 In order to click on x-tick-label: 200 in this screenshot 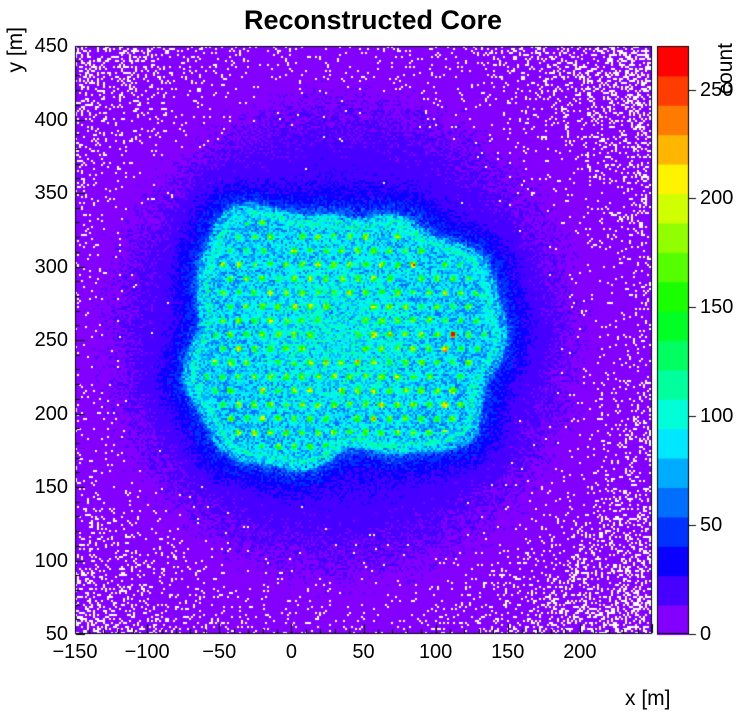, I will do `click(580, 652)`.